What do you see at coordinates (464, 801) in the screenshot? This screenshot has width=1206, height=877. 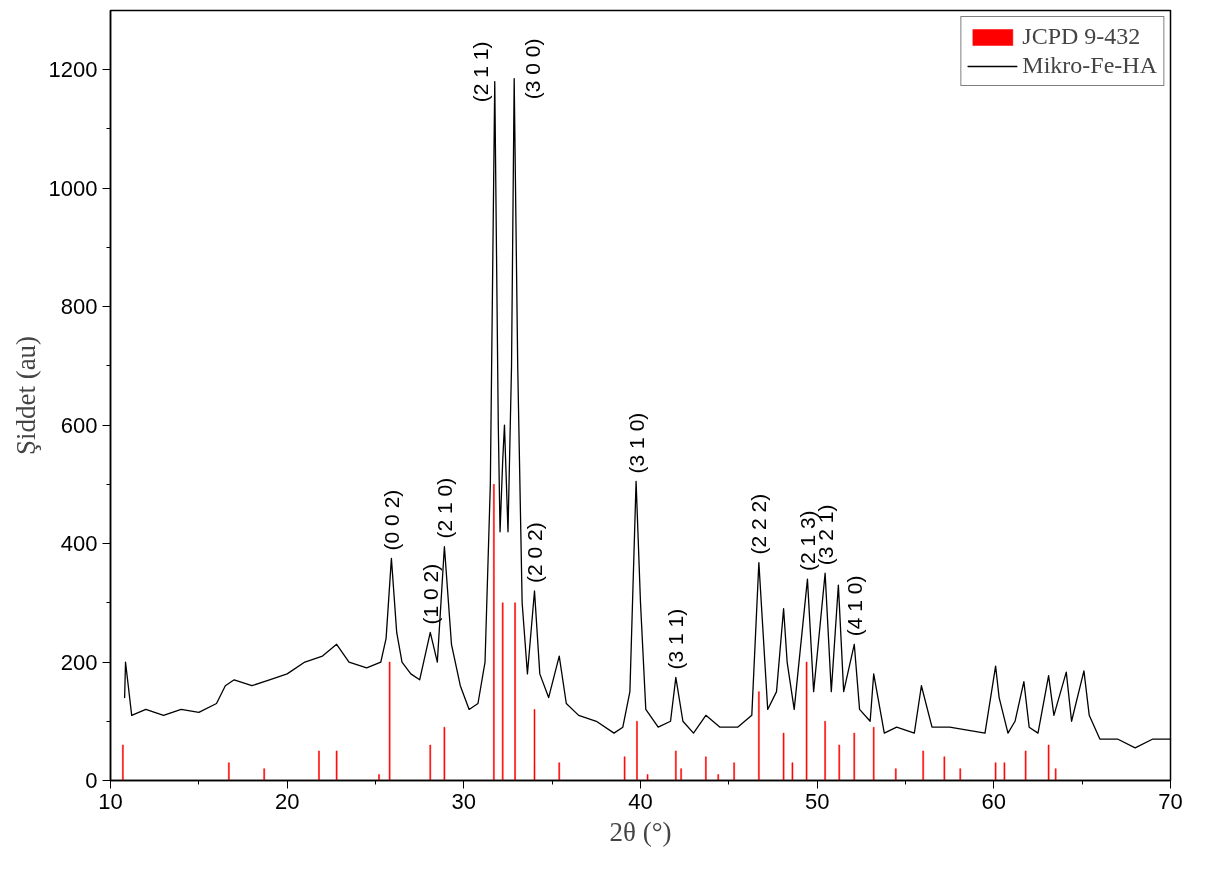 I see `x-tick-label: 30` at bounding box center [464, 801].